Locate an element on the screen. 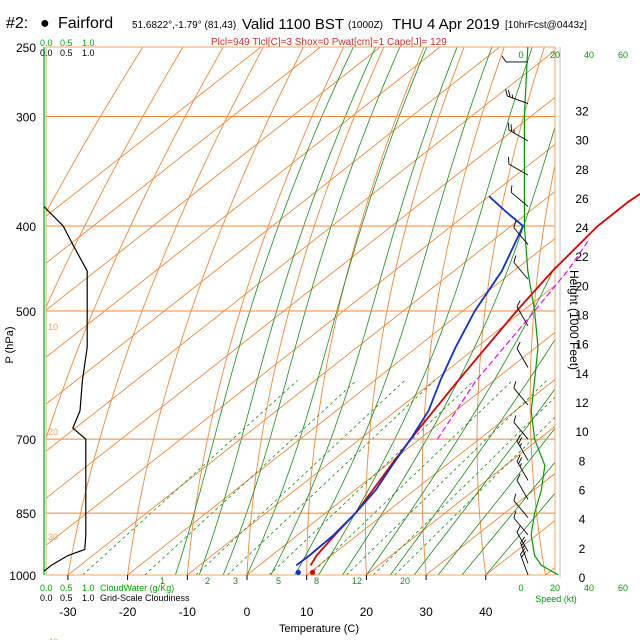 The height and width of the screenshot is (640, 640). temp-tick-label: -30 is located at coordinates (68, 612).